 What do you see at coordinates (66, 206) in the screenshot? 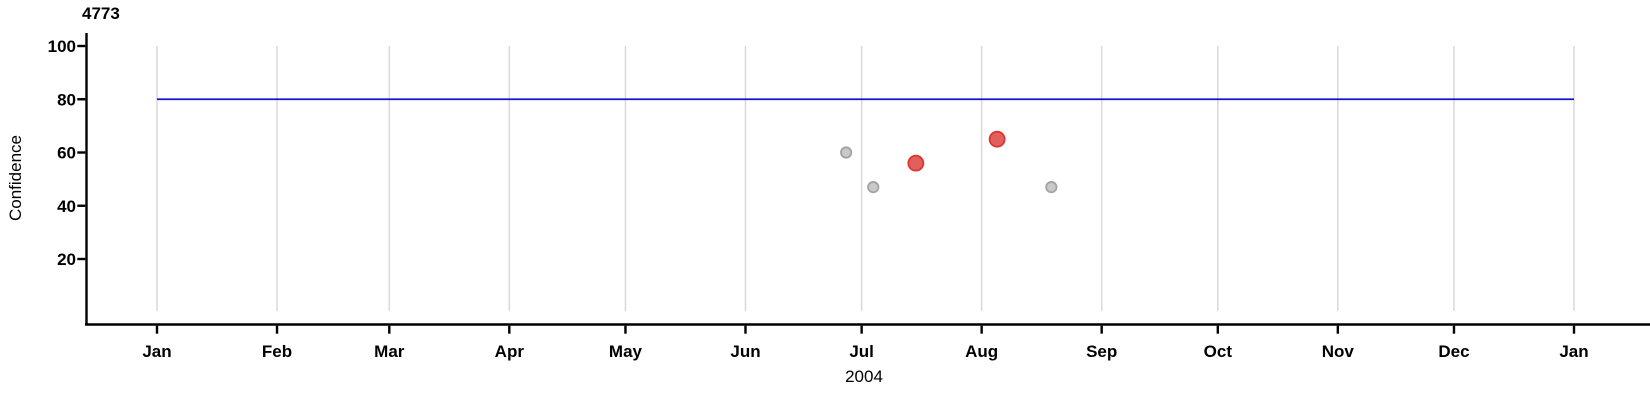
I see `y-tick-label: 40` at bounding box center [66, 206].